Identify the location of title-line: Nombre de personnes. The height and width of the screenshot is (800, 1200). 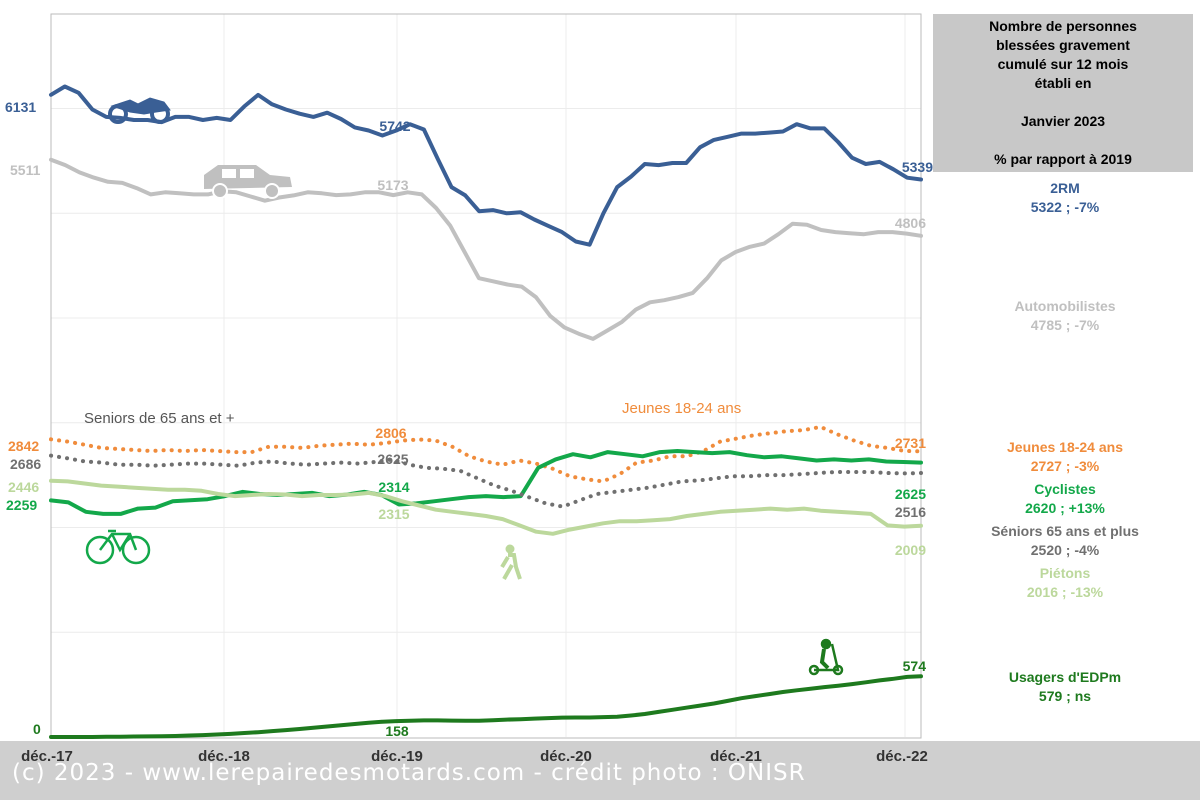
(1063, 26).